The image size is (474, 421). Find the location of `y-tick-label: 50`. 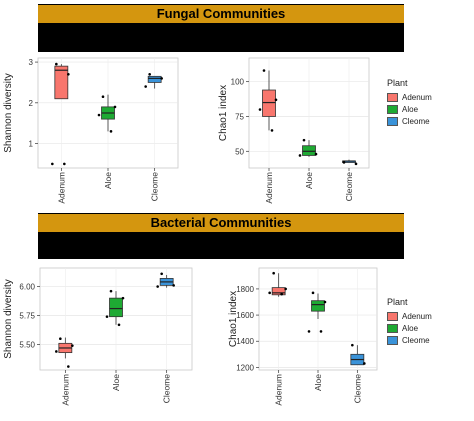

y-tick-label: 50 is located at coordinates (239, 151).